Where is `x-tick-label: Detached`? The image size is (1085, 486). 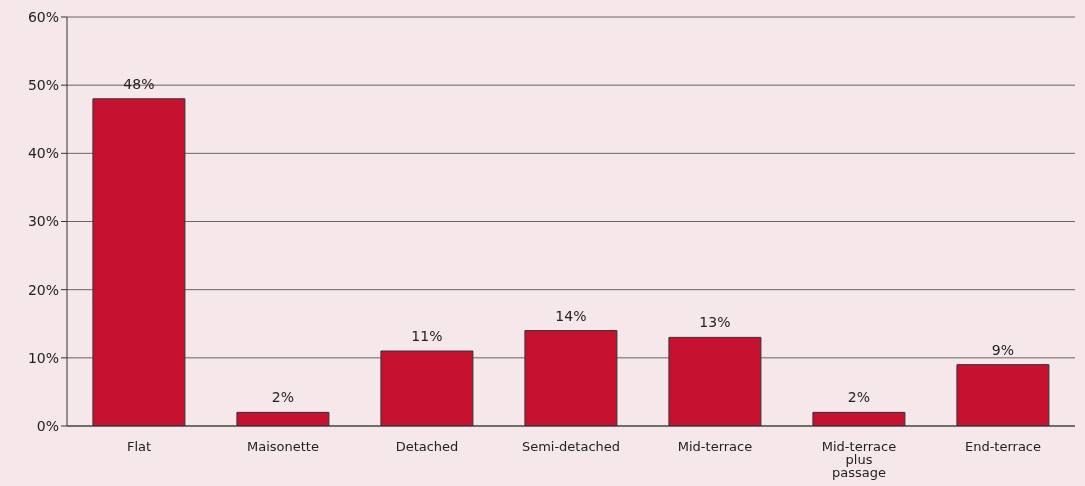 x-tick-label: Detached is located at coordinates (427, 447).